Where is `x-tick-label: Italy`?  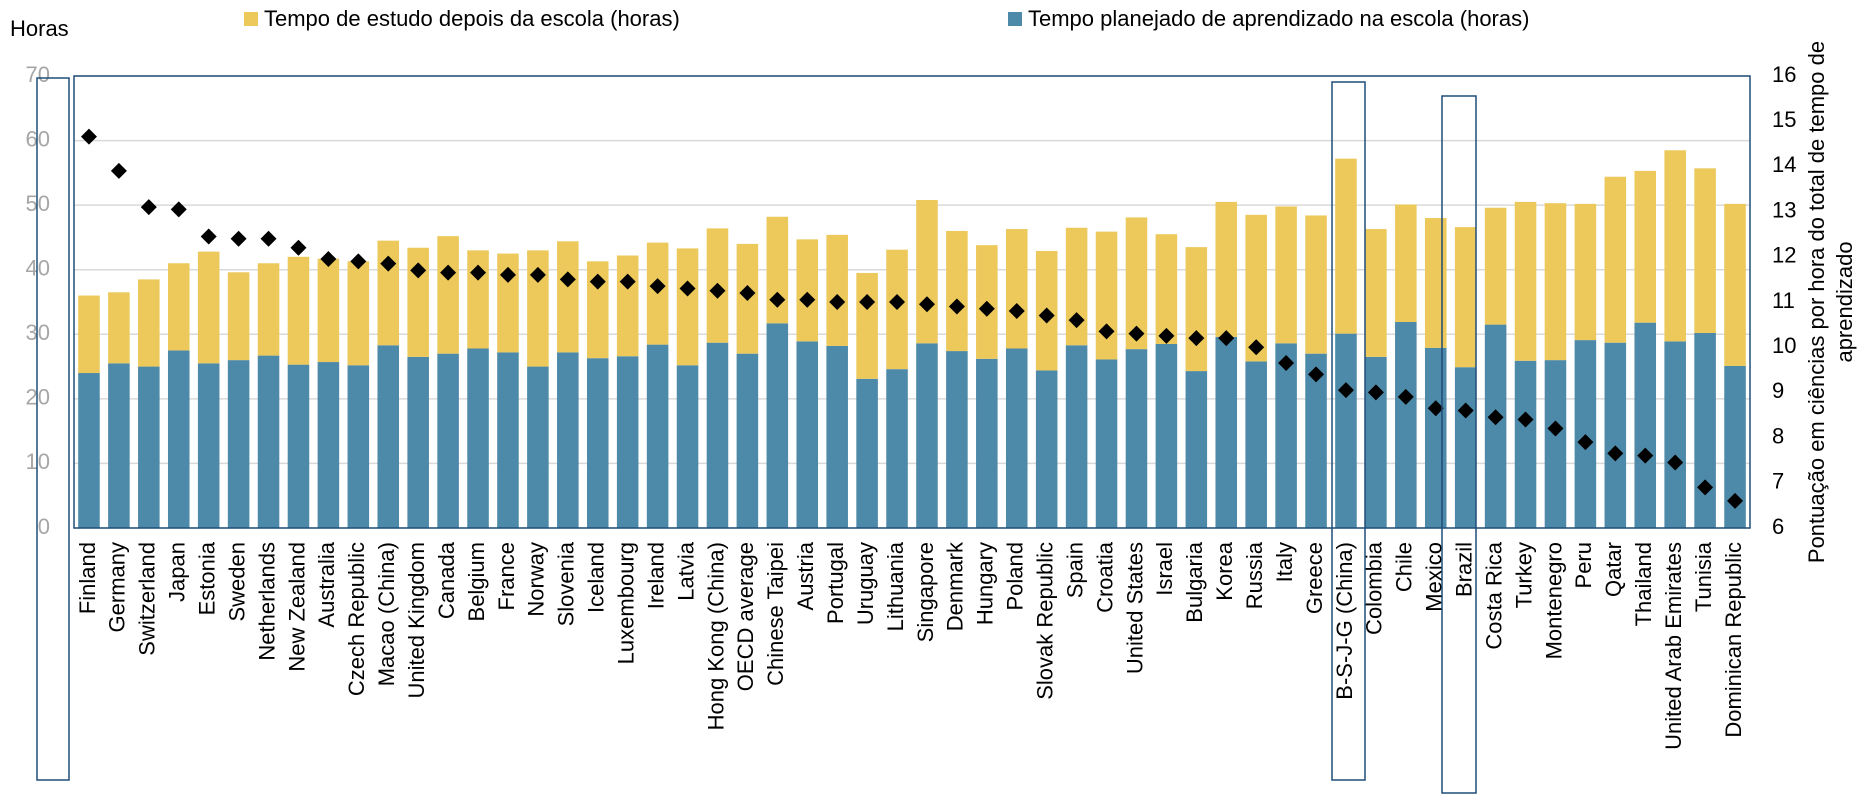
x-tick-label: Italy is located at coordinates (1284, 562).